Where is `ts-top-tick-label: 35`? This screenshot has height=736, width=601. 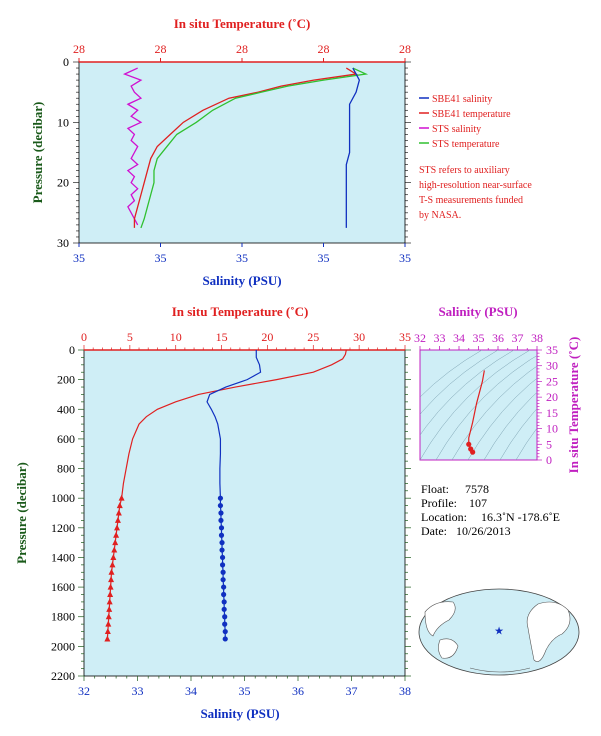
ts-top-tick-label: 35 is located at coordinates (479, 338).